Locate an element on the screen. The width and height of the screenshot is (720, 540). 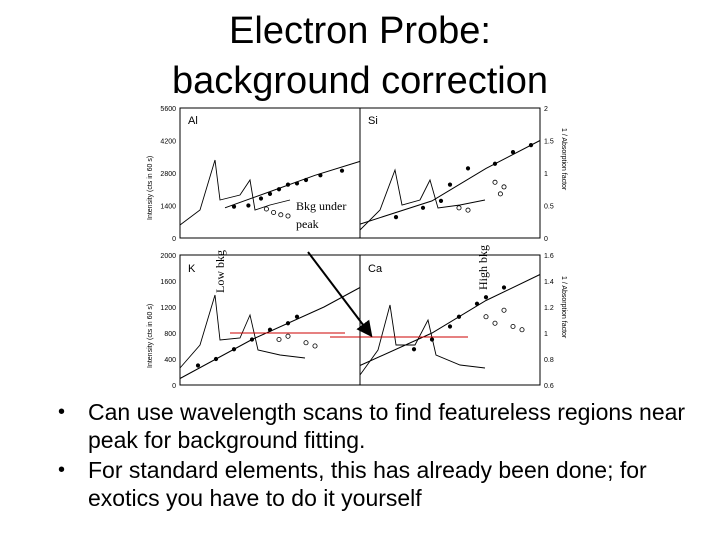
tick-label: 4200 is located at coordinates (168, 142).